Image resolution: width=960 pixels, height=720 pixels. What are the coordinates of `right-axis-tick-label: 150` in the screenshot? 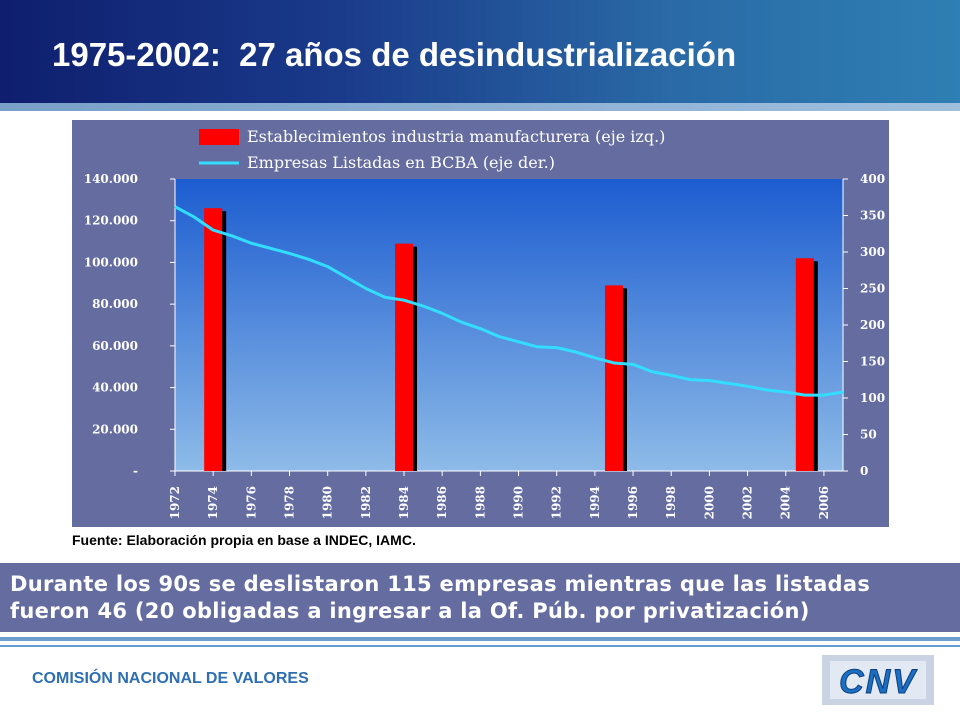 It's located at (872, 362).